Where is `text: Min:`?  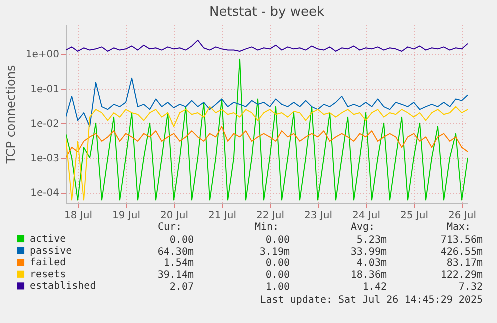
text: Min: is located at coordinates (267, 227).